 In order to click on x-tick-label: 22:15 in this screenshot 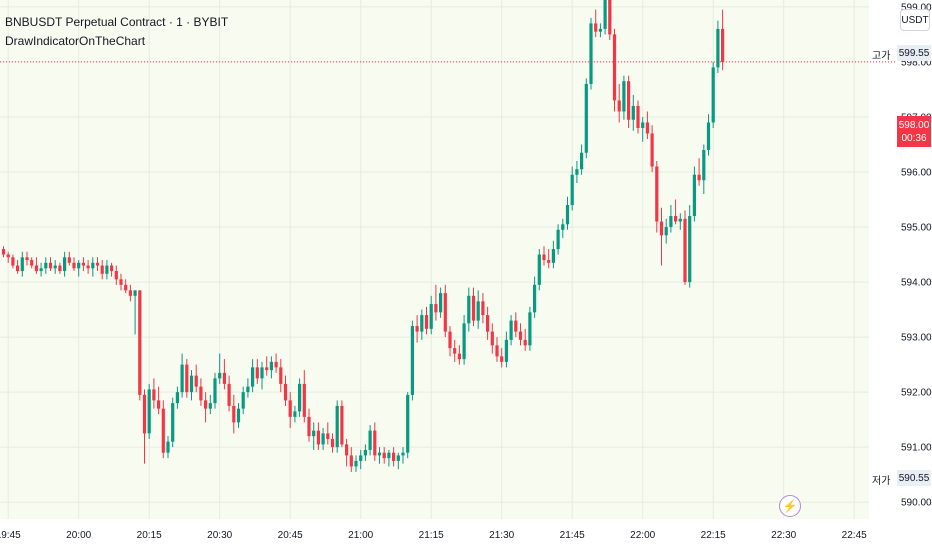, I will do `click(713, 535)`.